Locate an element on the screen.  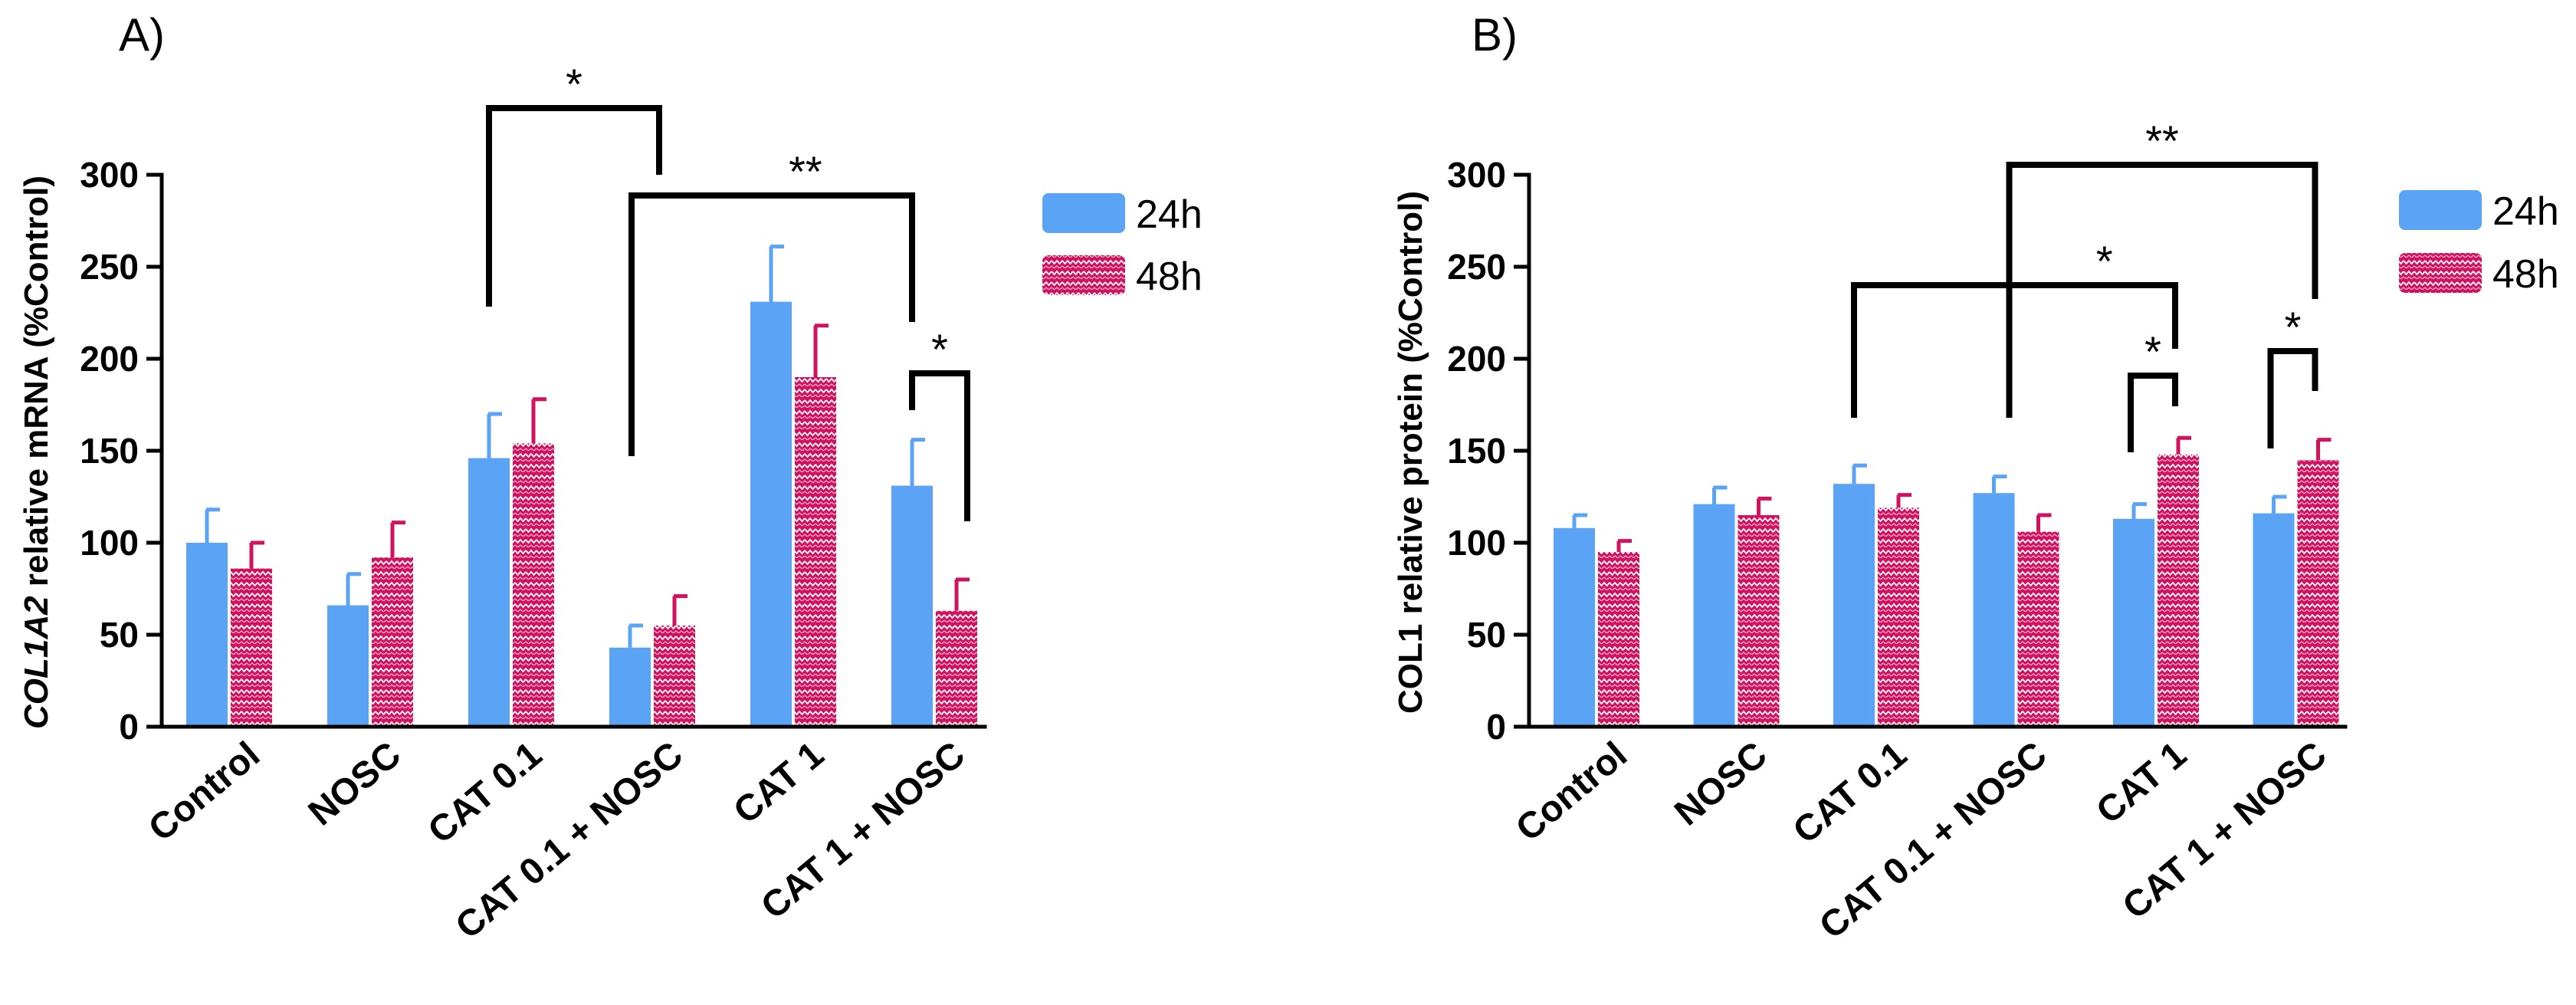
annotations-a: **** is located at coordinates (728, 290).